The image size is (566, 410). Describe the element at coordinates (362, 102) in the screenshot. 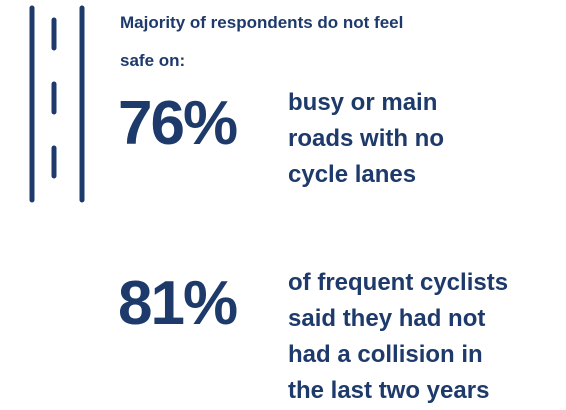

I see `stat-text: busy or main` at that location.